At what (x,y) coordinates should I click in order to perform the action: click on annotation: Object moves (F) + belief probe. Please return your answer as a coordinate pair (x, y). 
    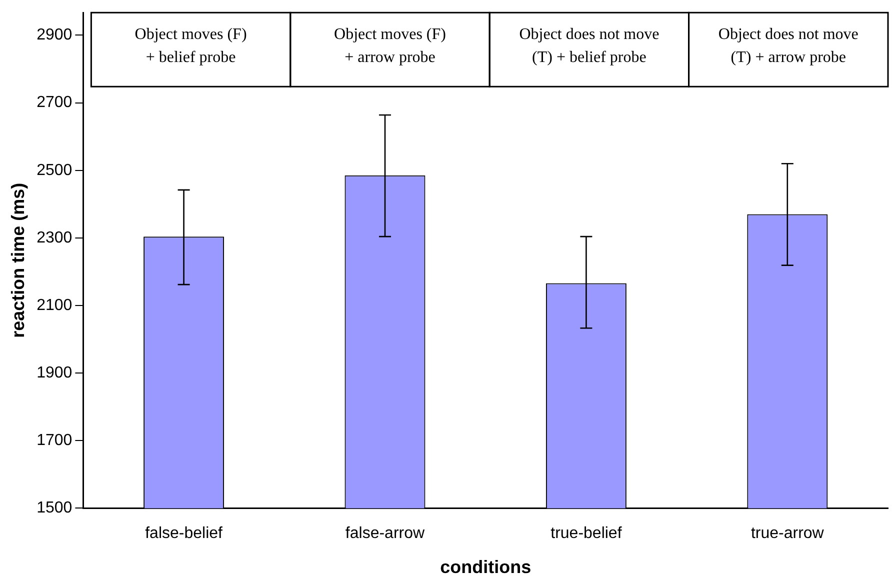
    Looking at the image, I should click on (190, 46).